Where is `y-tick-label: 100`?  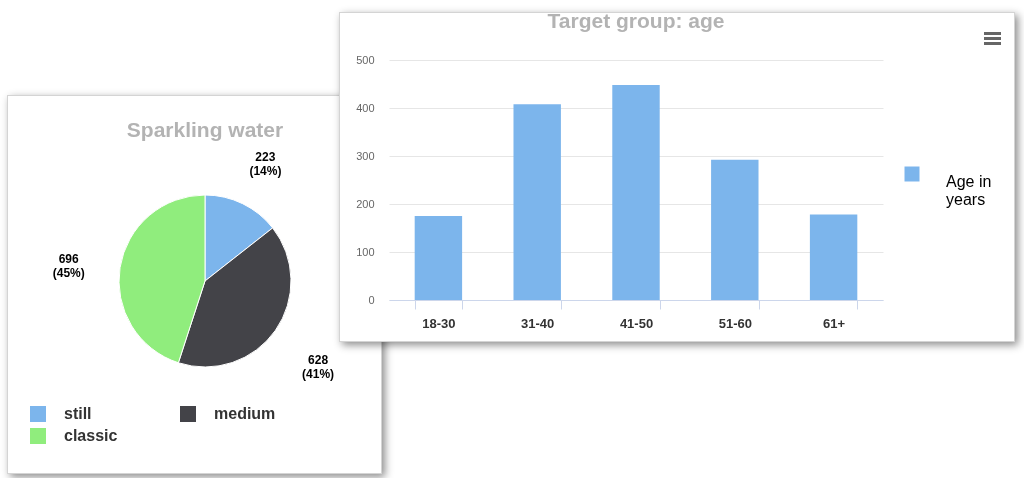
y-tick-label: 100 is located at coordinates (365, 251).